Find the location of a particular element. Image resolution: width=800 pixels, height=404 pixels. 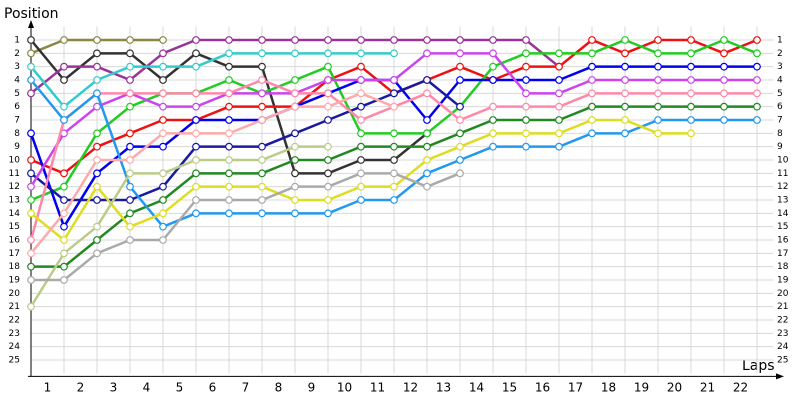

y-axis-arrow is located at coordinates (31, 24).